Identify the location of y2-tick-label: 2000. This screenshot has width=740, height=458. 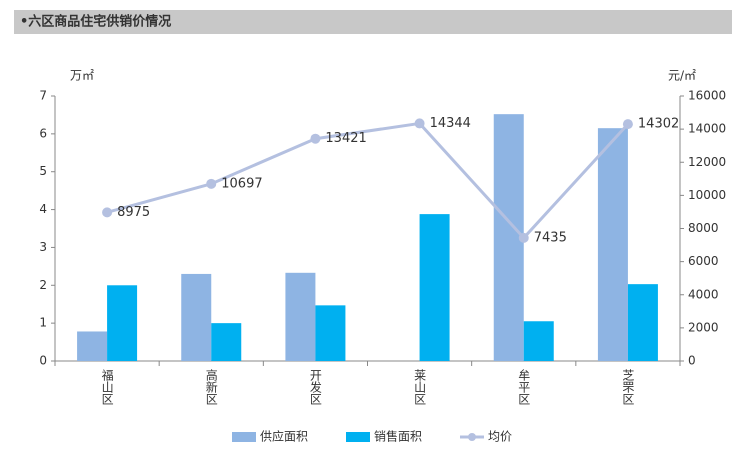
(703, 327).